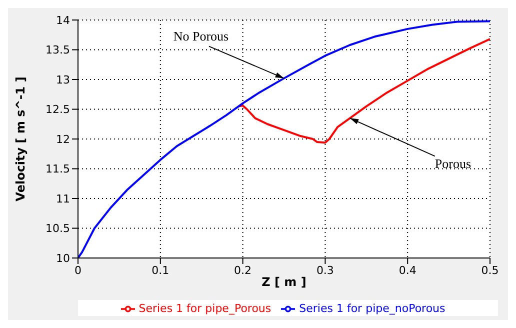  I want to click on y-tick-label: 12.5, so click(58, 109).